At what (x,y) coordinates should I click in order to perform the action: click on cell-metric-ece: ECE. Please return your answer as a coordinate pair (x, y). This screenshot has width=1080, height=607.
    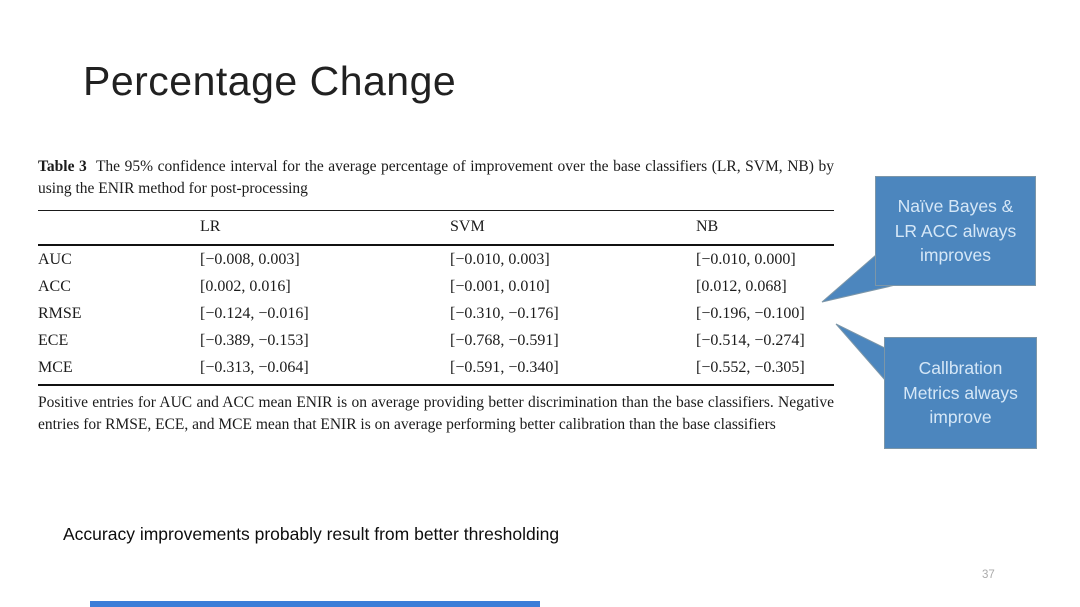
    Looking at the image, I should click on (53, 340).